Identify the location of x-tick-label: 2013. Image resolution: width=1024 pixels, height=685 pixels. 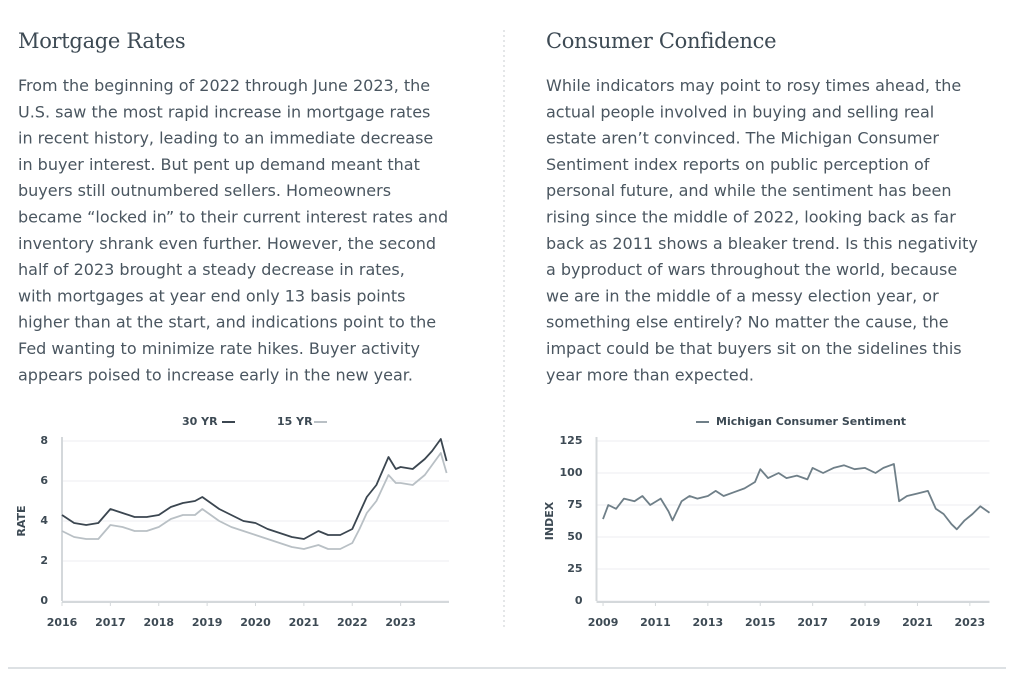
(708, 622).